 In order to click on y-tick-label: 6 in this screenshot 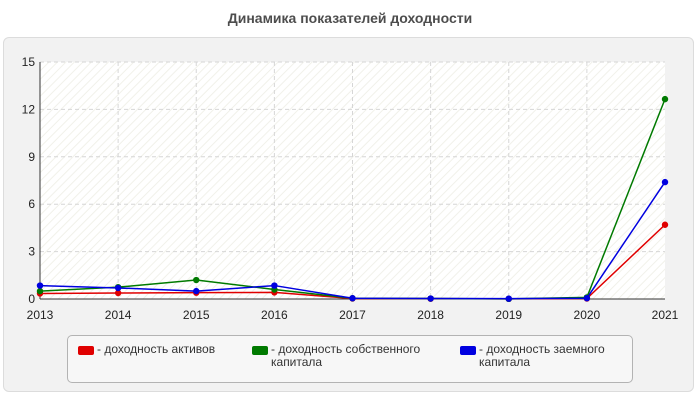, I will do `click(31, 204)`.